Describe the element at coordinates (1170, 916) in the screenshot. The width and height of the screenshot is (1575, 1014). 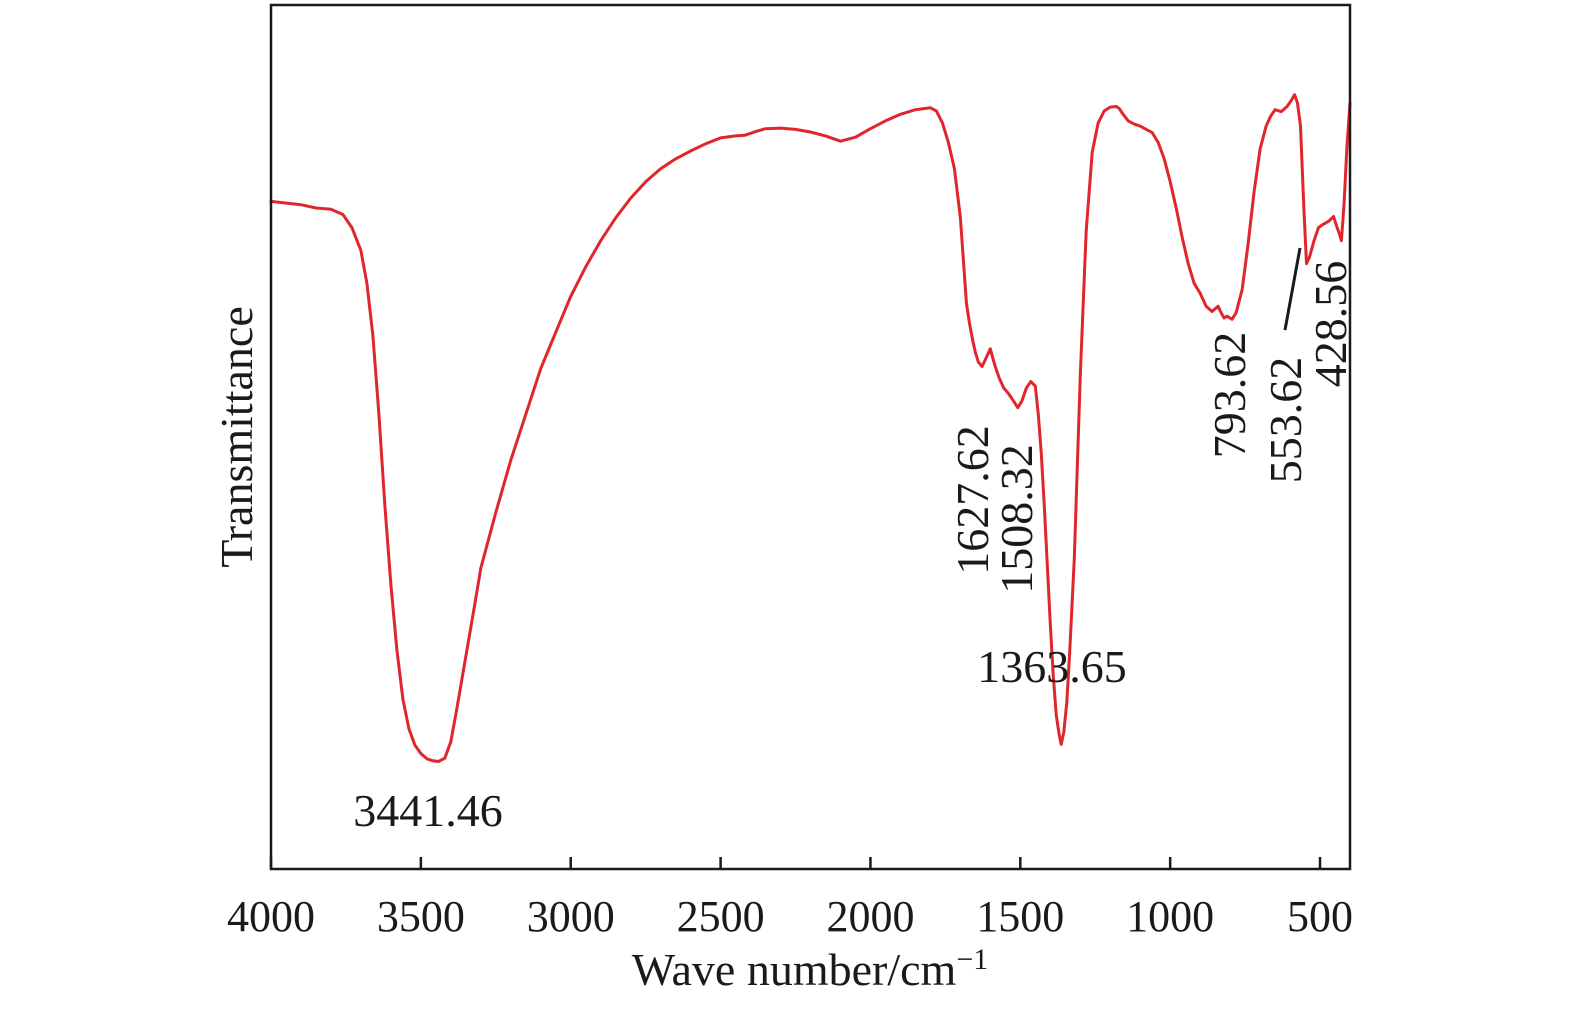
I see `x-tick-label-1000: 1000` at that location.